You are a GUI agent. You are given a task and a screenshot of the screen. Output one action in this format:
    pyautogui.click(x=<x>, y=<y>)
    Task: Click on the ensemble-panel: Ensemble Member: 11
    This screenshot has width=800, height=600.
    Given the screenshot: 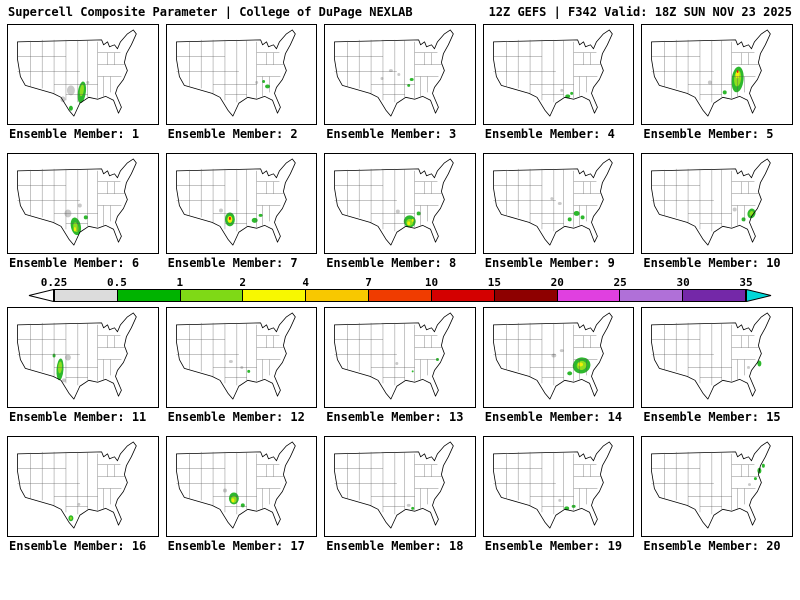 What is the action you would take?
    pyautogui.click(x=83, y=365)
    